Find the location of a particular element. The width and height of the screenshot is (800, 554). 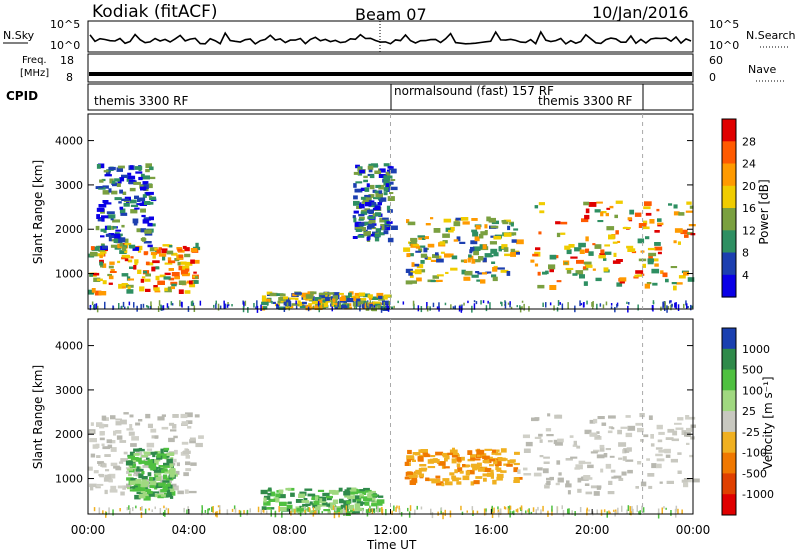

nsky-tick-top: 10^5 is located at coordinates (65, 24).